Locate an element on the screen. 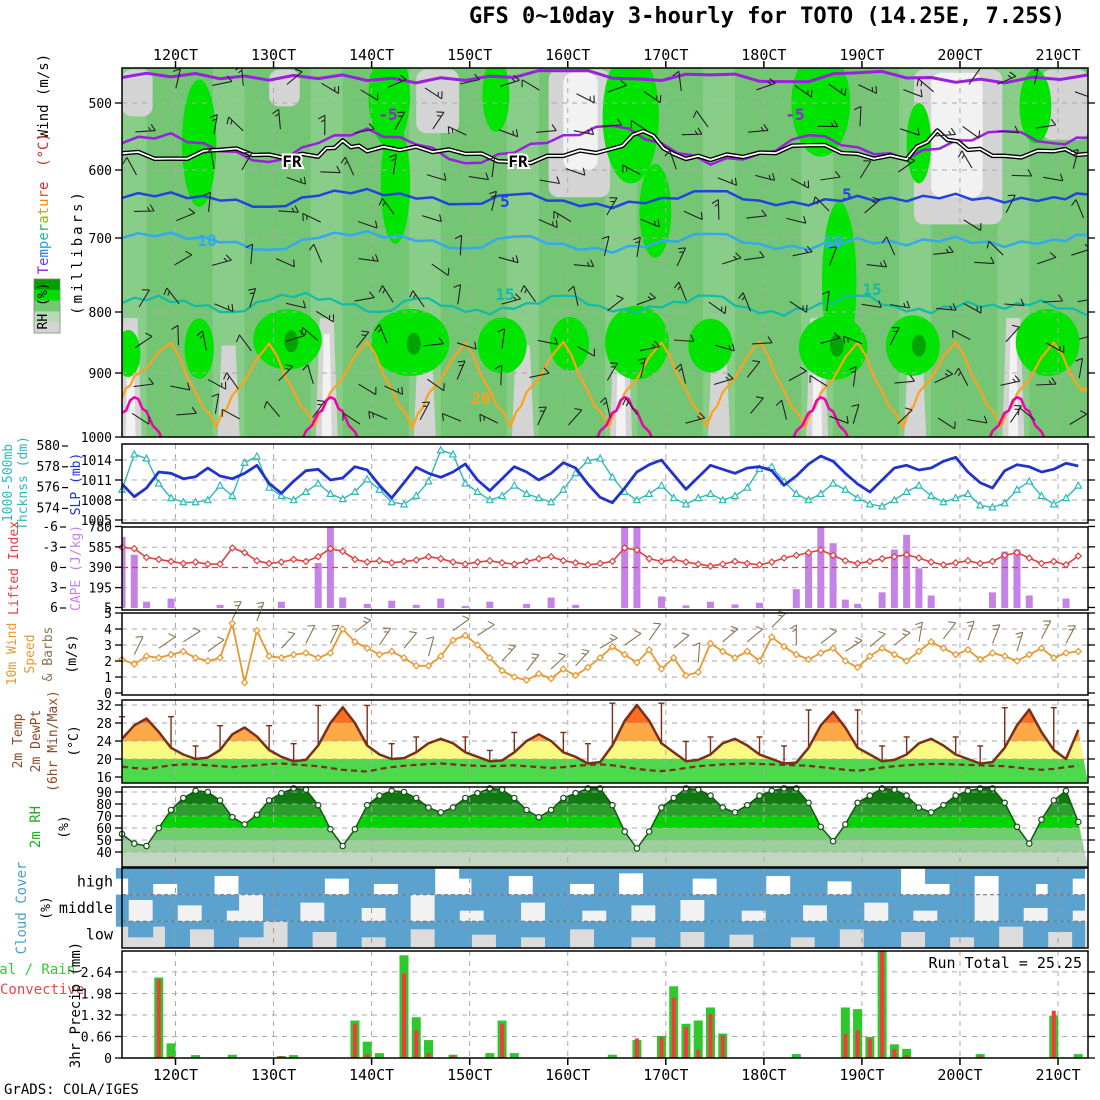 This screenshot has width=1100, height=1100. tick-label: 585 is located at coordinates (100, 548).